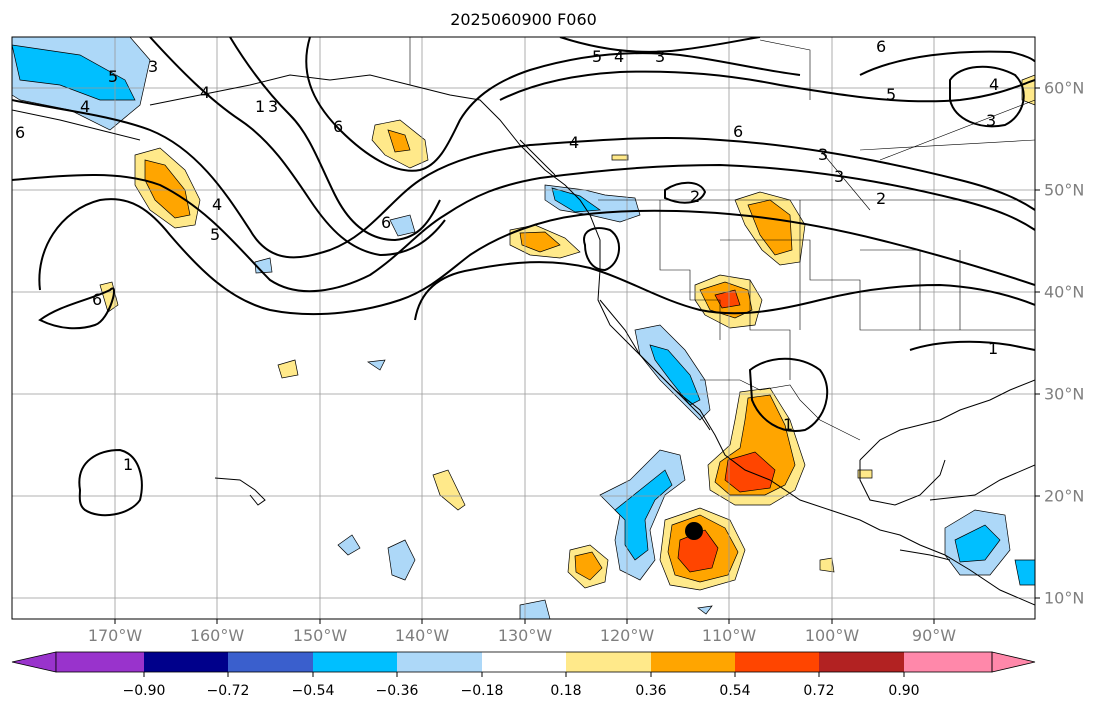 This screenshot has width=1105, height=712. I want to click on lon-label: 160°W, so click(217, 635).